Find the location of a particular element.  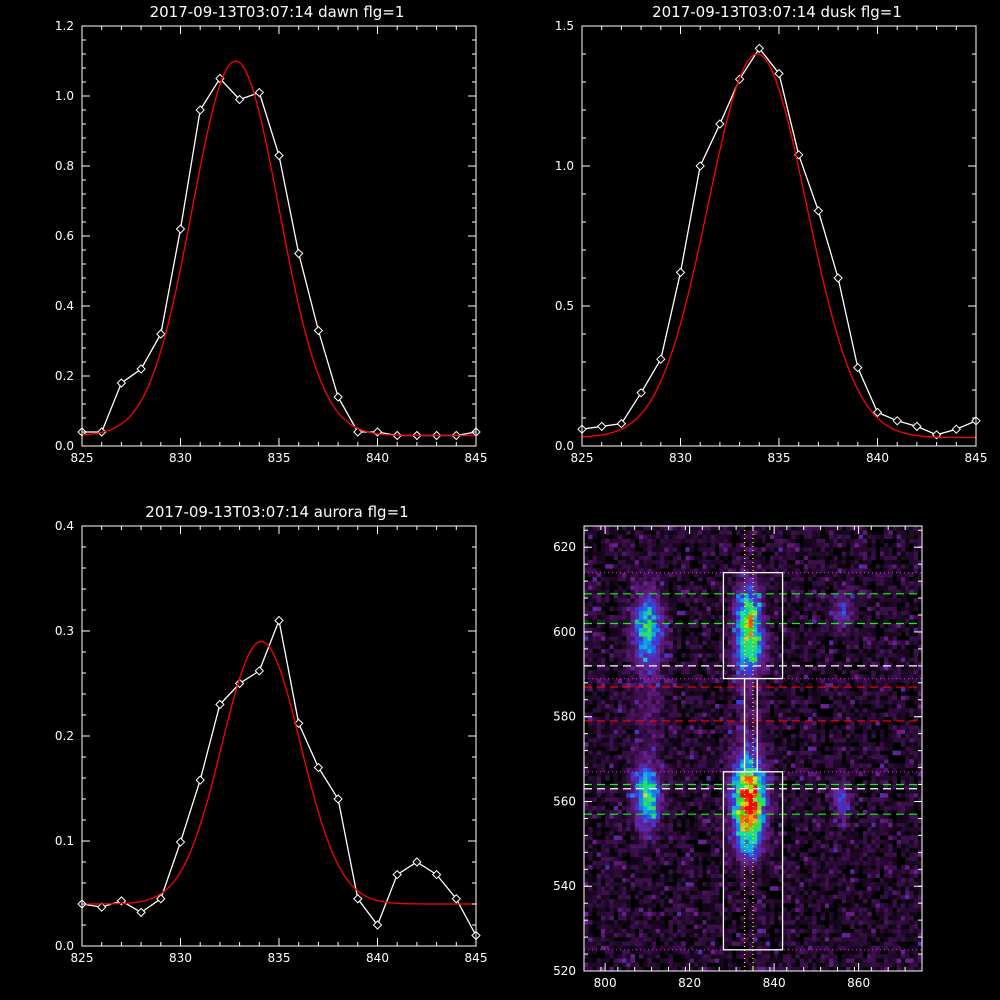

data-point-marker is located at coordinates (720, 124).